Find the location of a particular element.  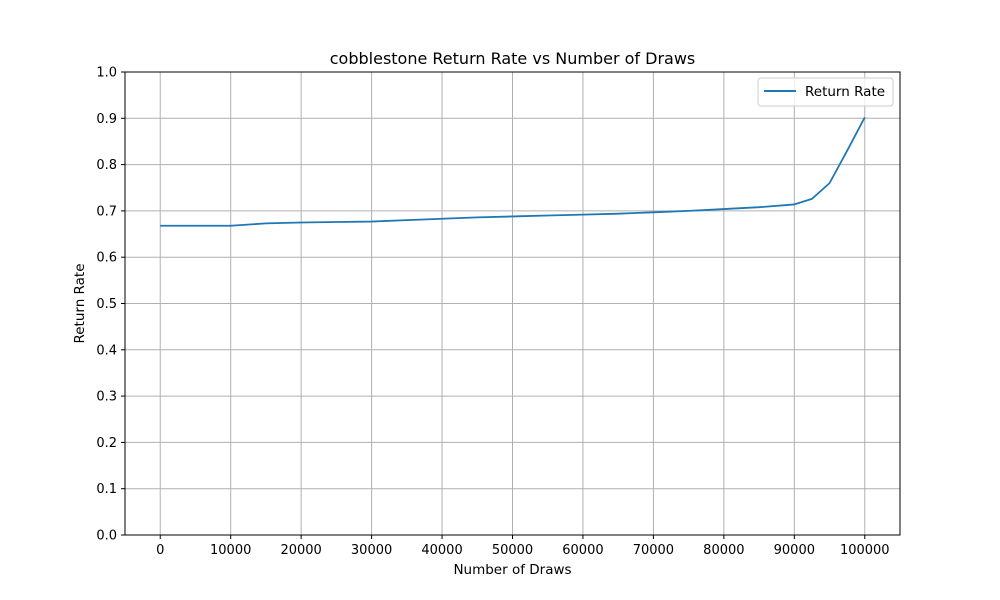

legend-box is located at coordinates (825, 92).